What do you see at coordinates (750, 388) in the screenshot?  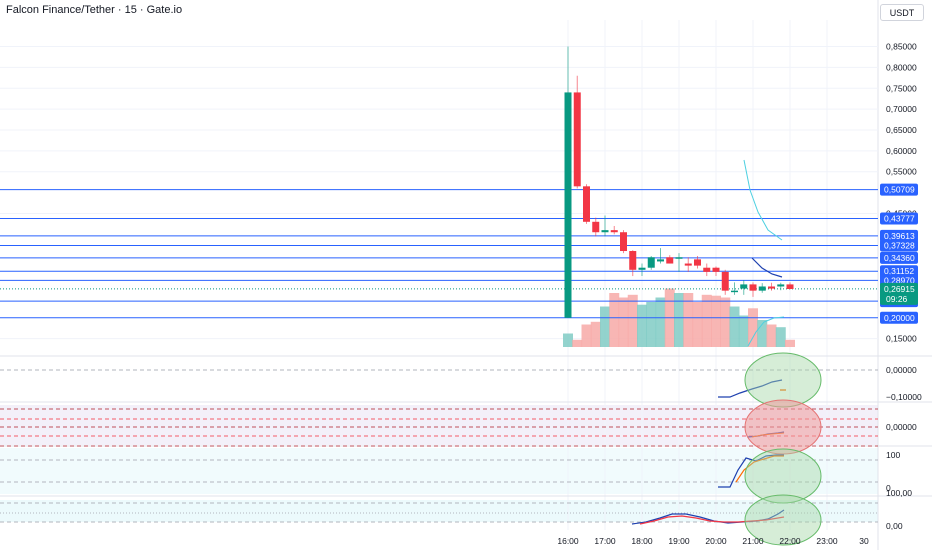 I see `macd-line` at bounding box center [750, 388].